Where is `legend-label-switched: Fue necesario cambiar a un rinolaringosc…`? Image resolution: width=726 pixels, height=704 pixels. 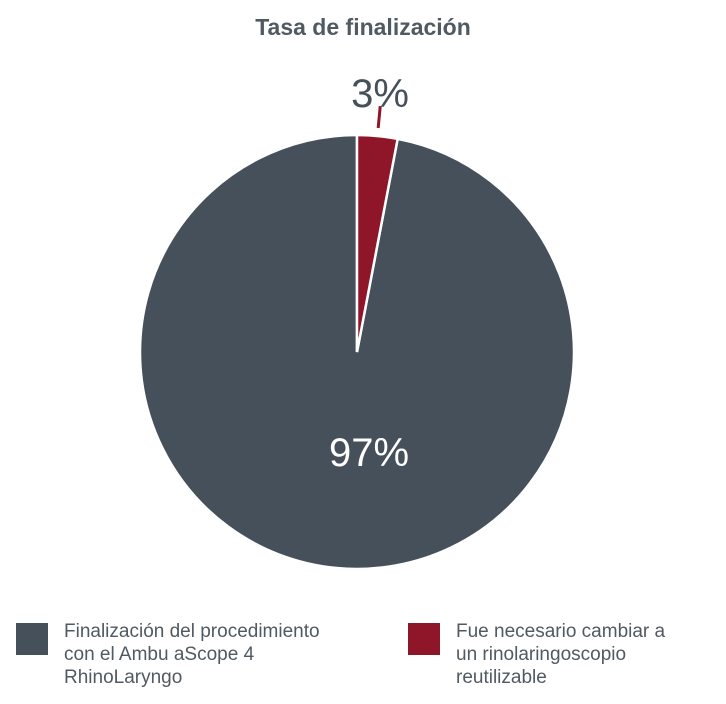
legend-label-switched: Fue necesario cambiar a un rinolaringosc… is located at coordinates (561, 654).